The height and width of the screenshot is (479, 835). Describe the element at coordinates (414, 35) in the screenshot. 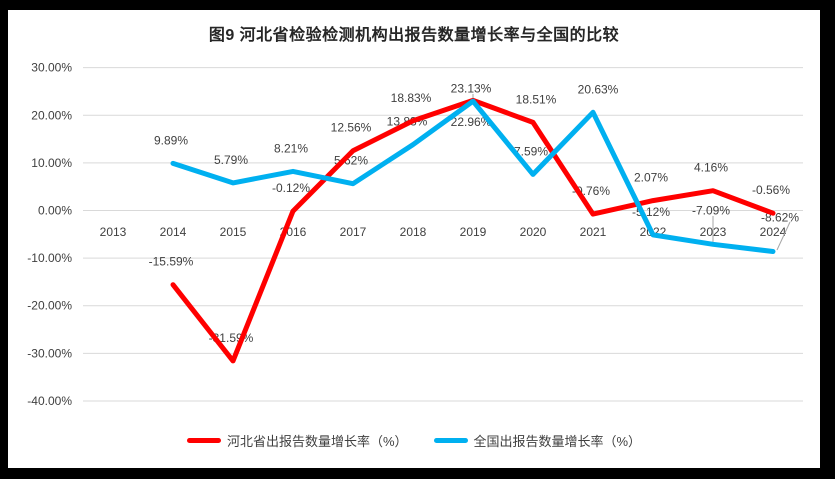

I see `chart-title: 图9 河北省检验检测机构出报告数量增长率与全国的比较` at that location.